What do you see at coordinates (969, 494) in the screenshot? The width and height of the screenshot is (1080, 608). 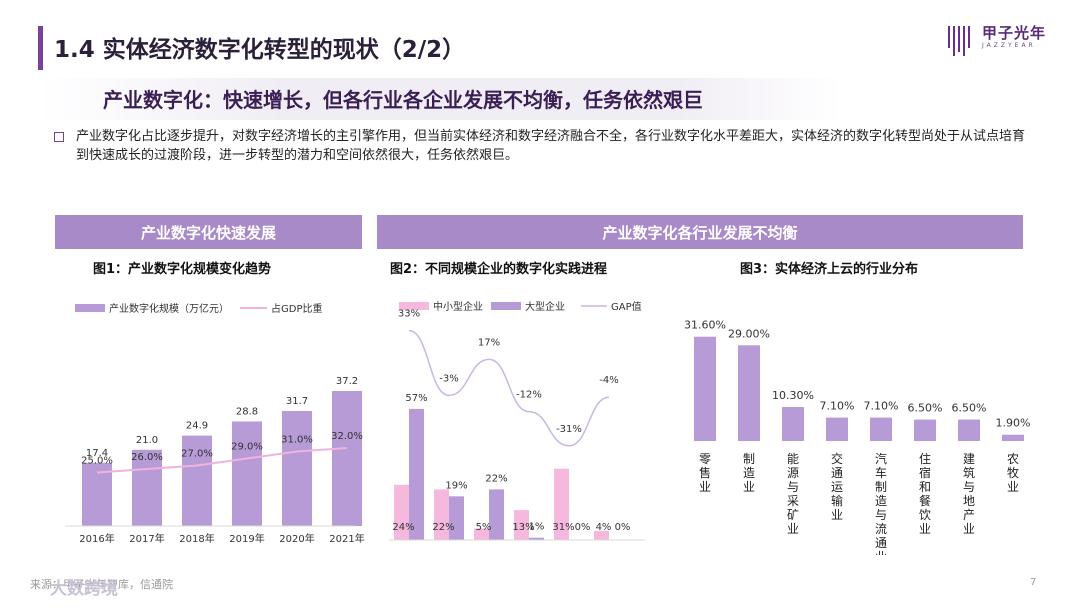 I see `x-tick-industry-6: 建筑与地产业` at bounding box center [969, 494].